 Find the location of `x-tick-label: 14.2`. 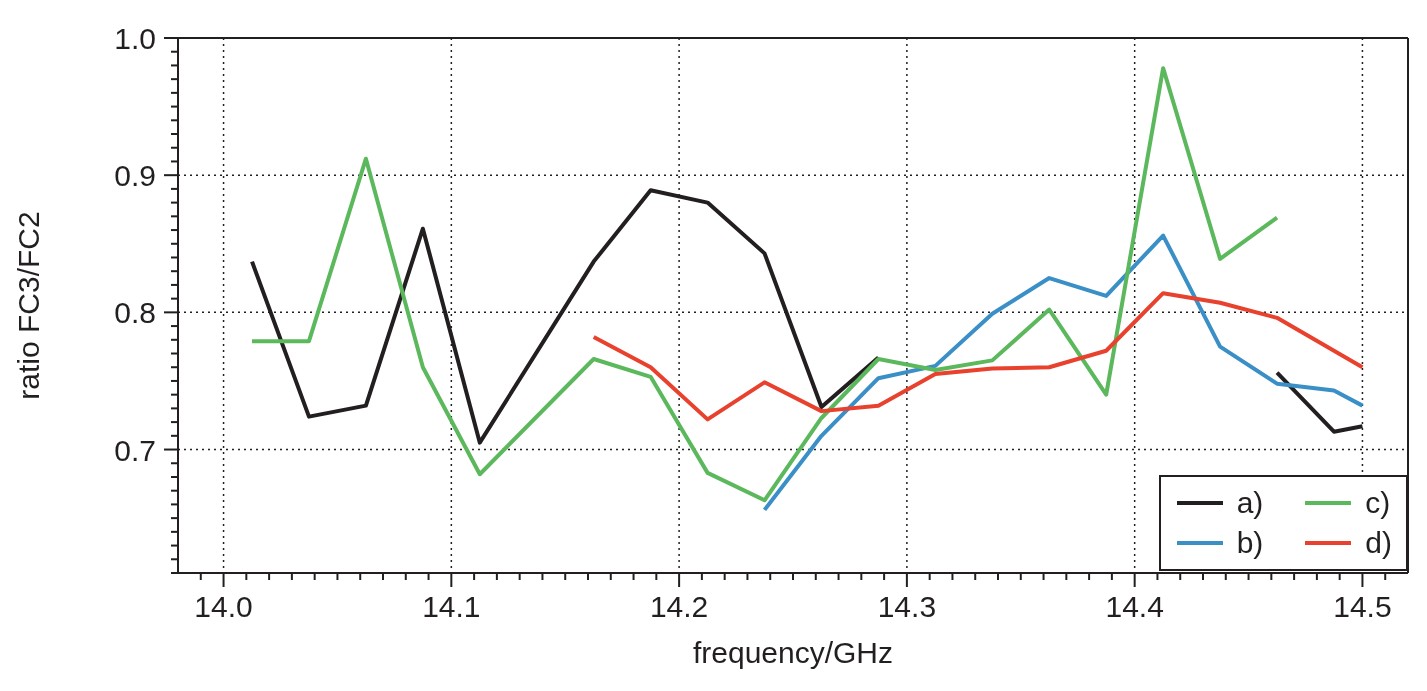

x-tick-label: 14.2 is located at coordinates (679, 606).